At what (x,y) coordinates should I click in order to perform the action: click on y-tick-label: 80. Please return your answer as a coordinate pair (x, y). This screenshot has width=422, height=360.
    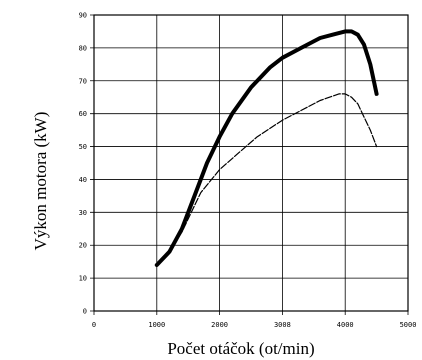
    Looking at the image, I should click on (83, 48).